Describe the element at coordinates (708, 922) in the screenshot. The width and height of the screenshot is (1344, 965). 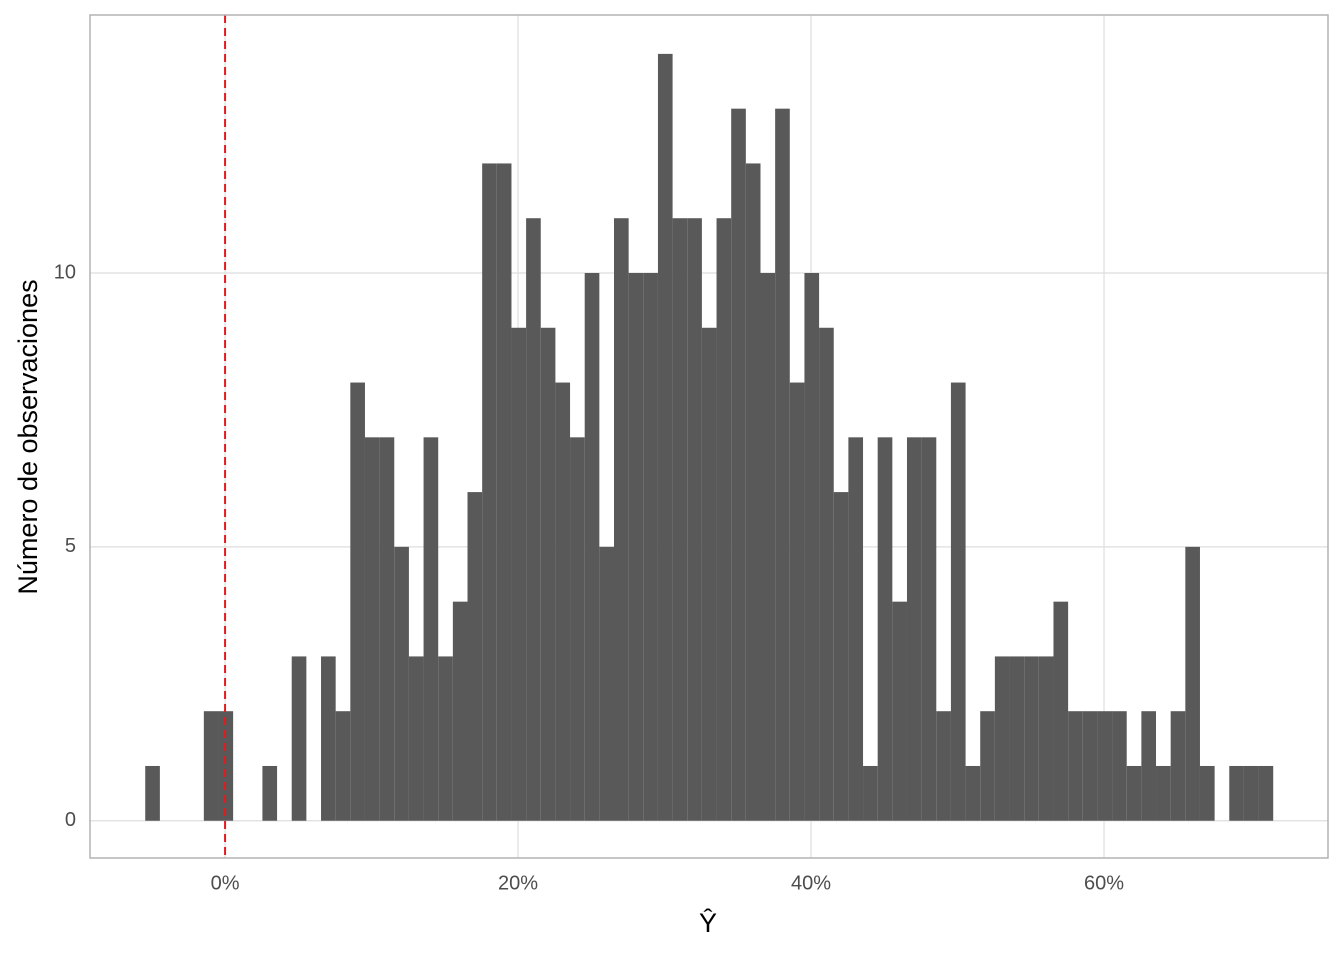
I see `x-axis-title: Ŷ` at that location.